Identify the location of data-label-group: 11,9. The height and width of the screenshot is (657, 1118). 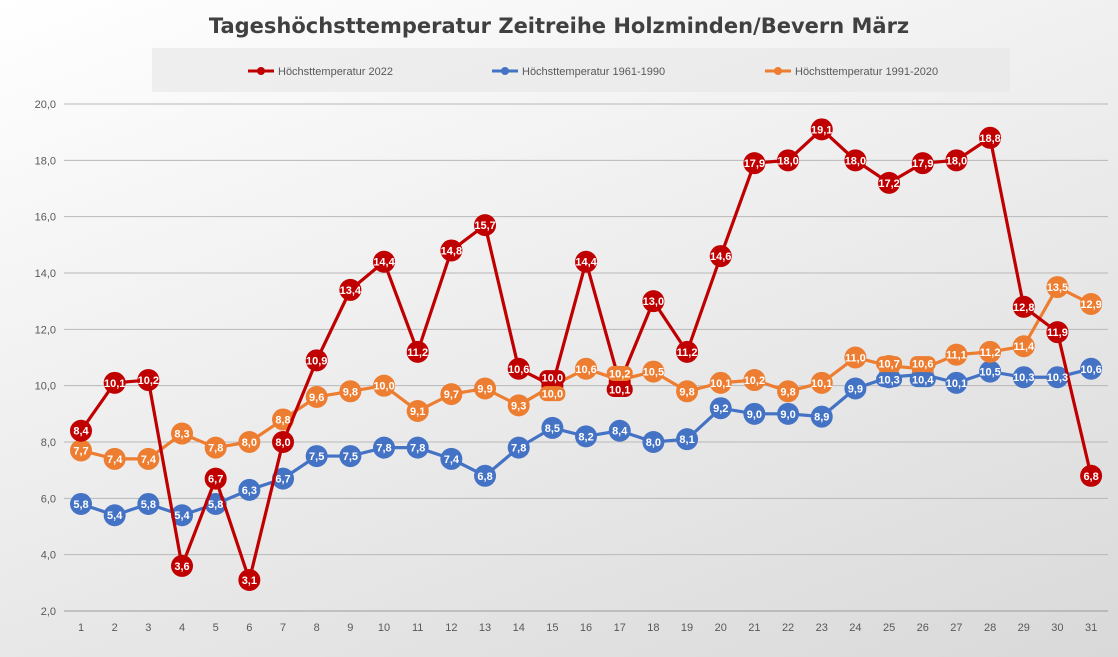
(1057, 333).